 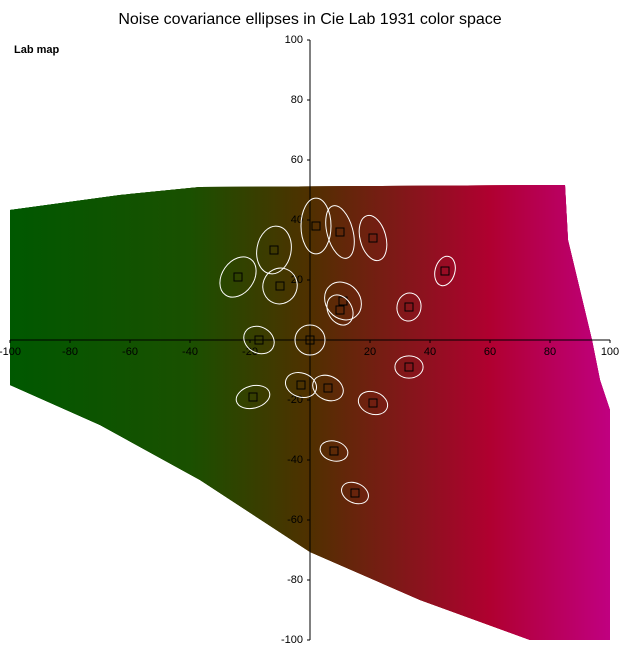 What do you see at coordinates (130, 352) in the screenshot?
I see `x-tick-label: -60` at bounding box center [130, 352].